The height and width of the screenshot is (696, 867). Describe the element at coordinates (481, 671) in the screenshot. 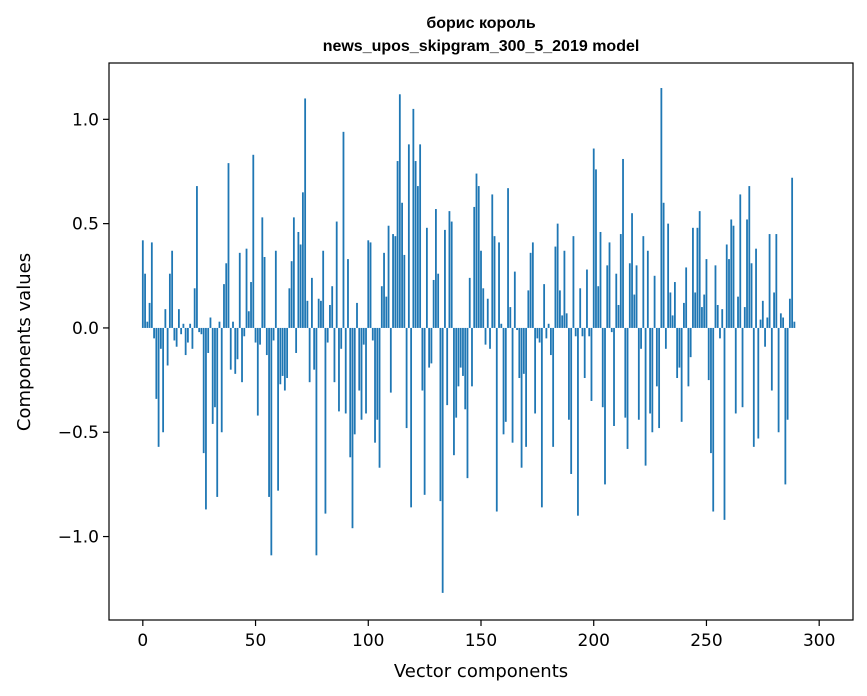

I see `x-axis-label: Vector components` at that location.